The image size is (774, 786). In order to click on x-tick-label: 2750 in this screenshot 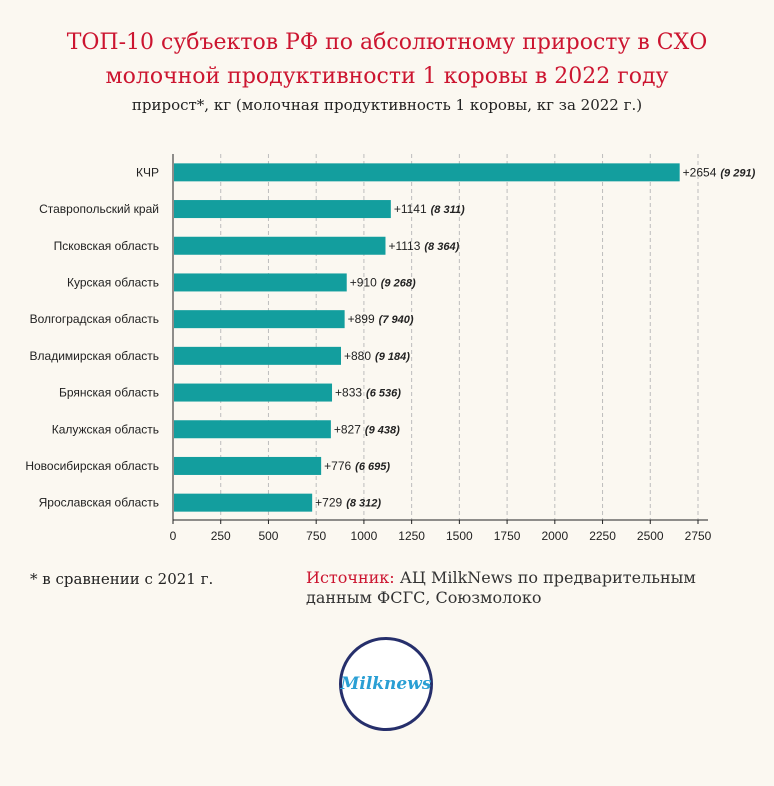, I will do `click(698, 536)`.